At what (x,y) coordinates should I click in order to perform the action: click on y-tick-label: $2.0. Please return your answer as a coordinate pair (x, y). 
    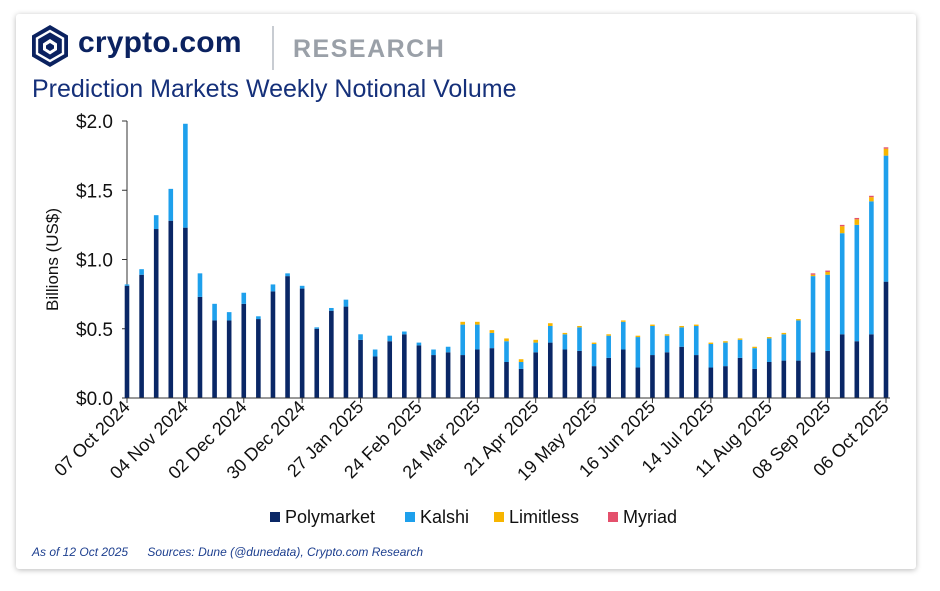
    Looking at the image, I should click on (94, 122).